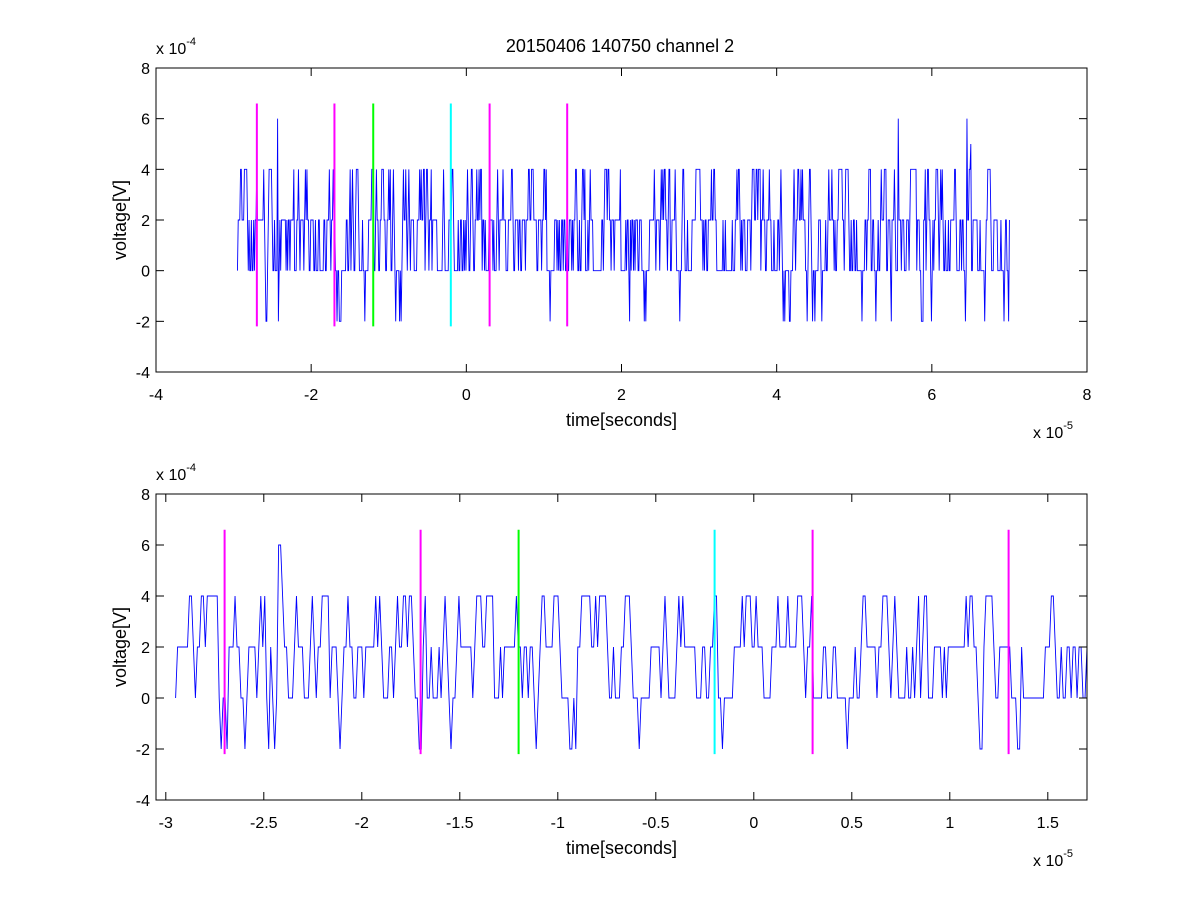 Image resolution: width=1200 pixels, height=900 pixels. What do you see at coordinates (656, 823) in the screenshot?
I see `bottom-x-tick-label: -0.5` at bounding box center [656, 823].